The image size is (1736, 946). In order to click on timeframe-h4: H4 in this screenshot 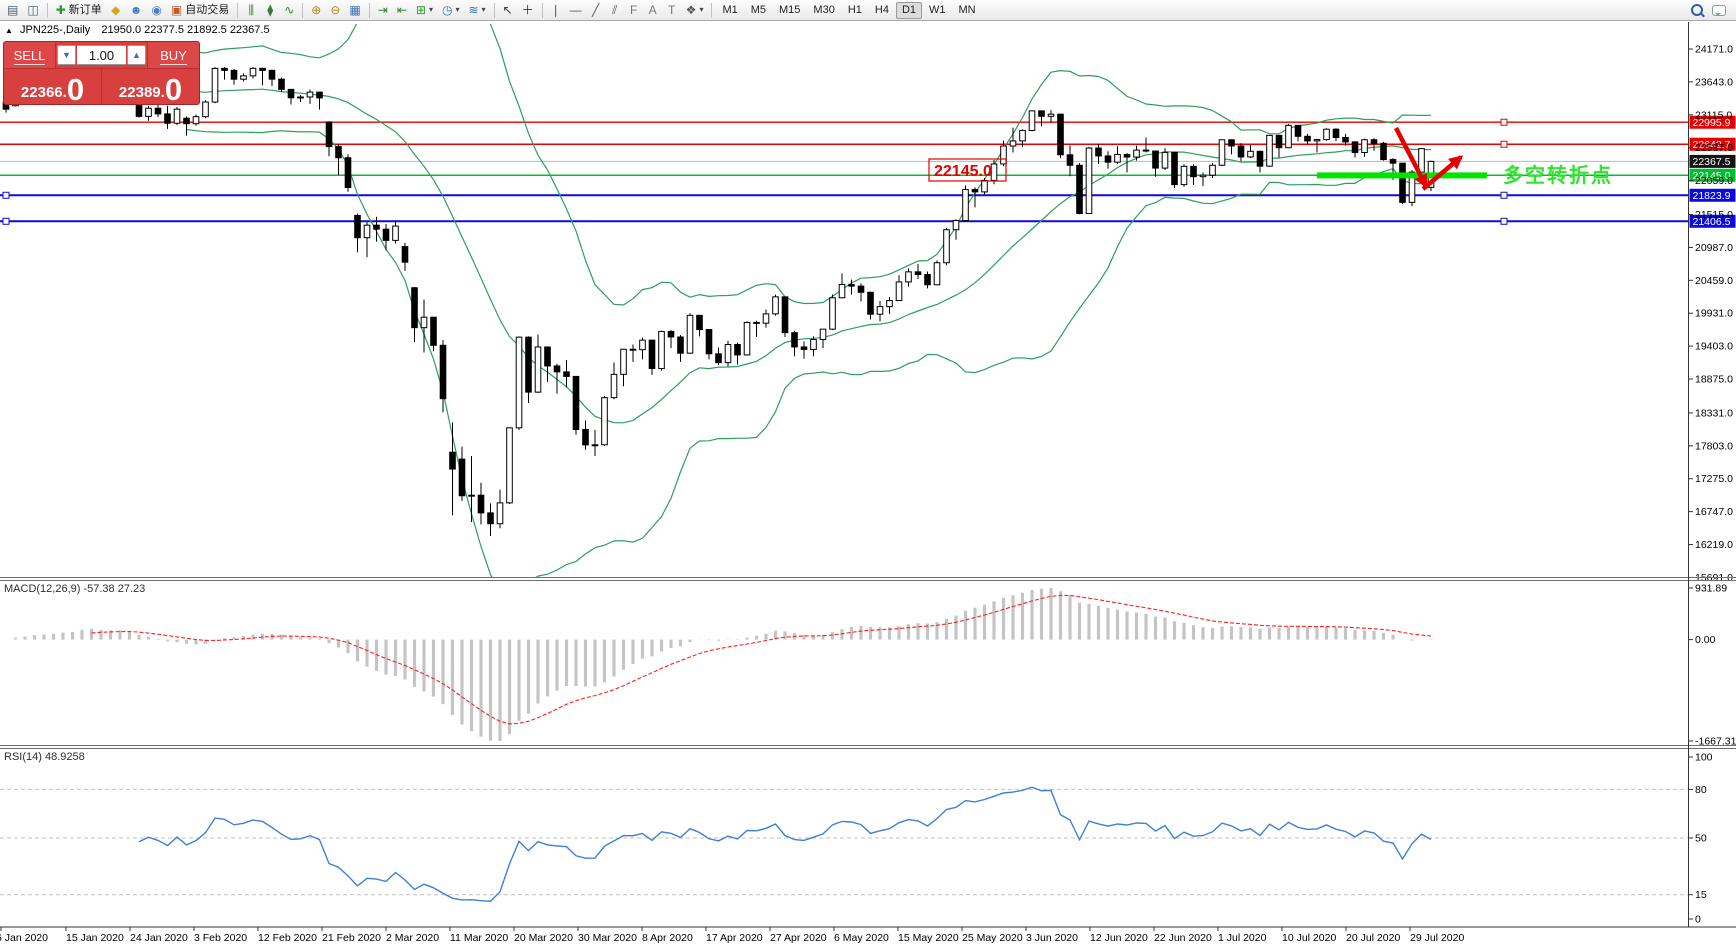, I will do `click(882, 10)`.